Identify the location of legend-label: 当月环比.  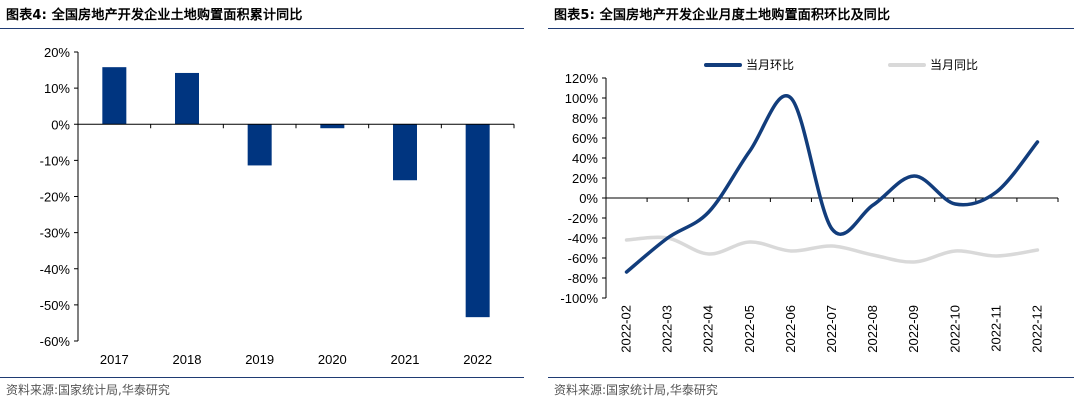
(770, 65).